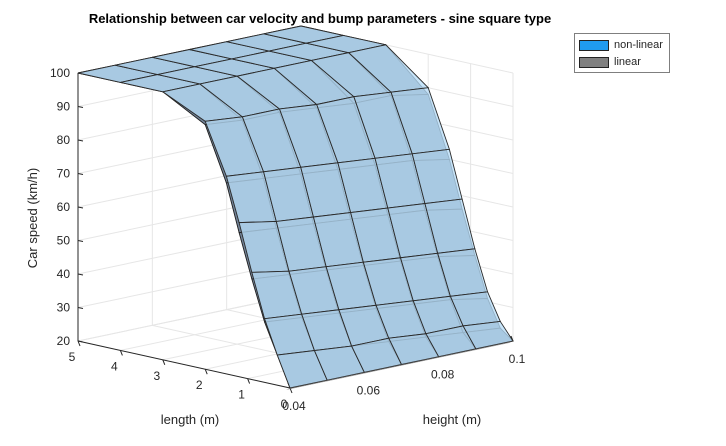 The height and width of the screenshot is (446, 726). I want to click on z-tick-label: 60, so click(64, 207).